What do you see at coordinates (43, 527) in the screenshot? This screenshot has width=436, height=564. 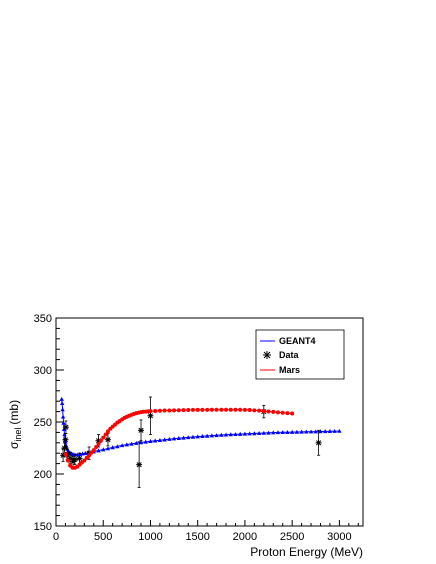 I see `y-tick-label: 150` at bounding box center [43, 527].